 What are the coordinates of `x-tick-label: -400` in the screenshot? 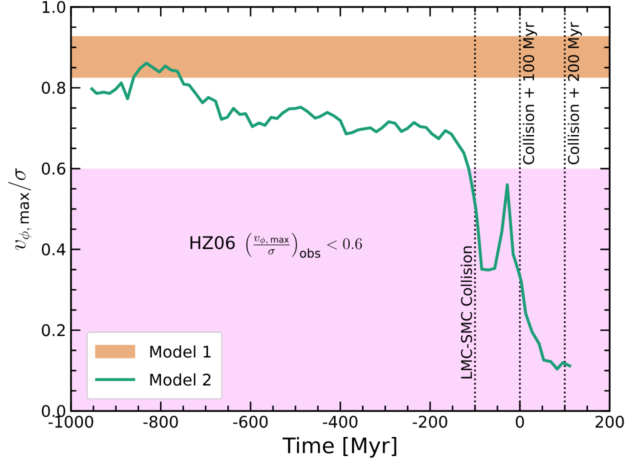 It's located at (340, 422).